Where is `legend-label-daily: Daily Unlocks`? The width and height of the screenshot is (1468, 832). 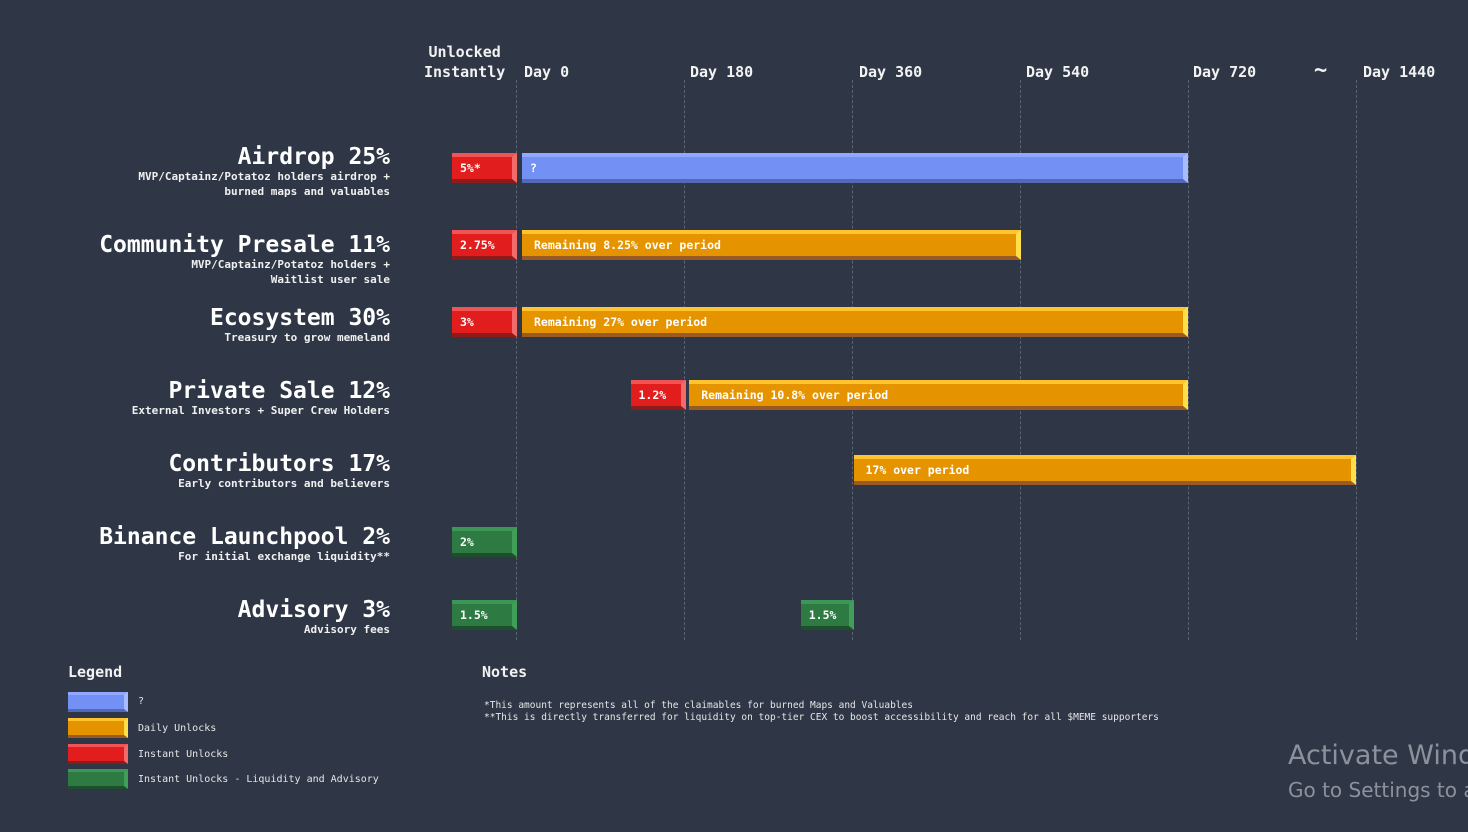 legend-label-daily: Daily Unlocks is located at coordinates (177, 728).